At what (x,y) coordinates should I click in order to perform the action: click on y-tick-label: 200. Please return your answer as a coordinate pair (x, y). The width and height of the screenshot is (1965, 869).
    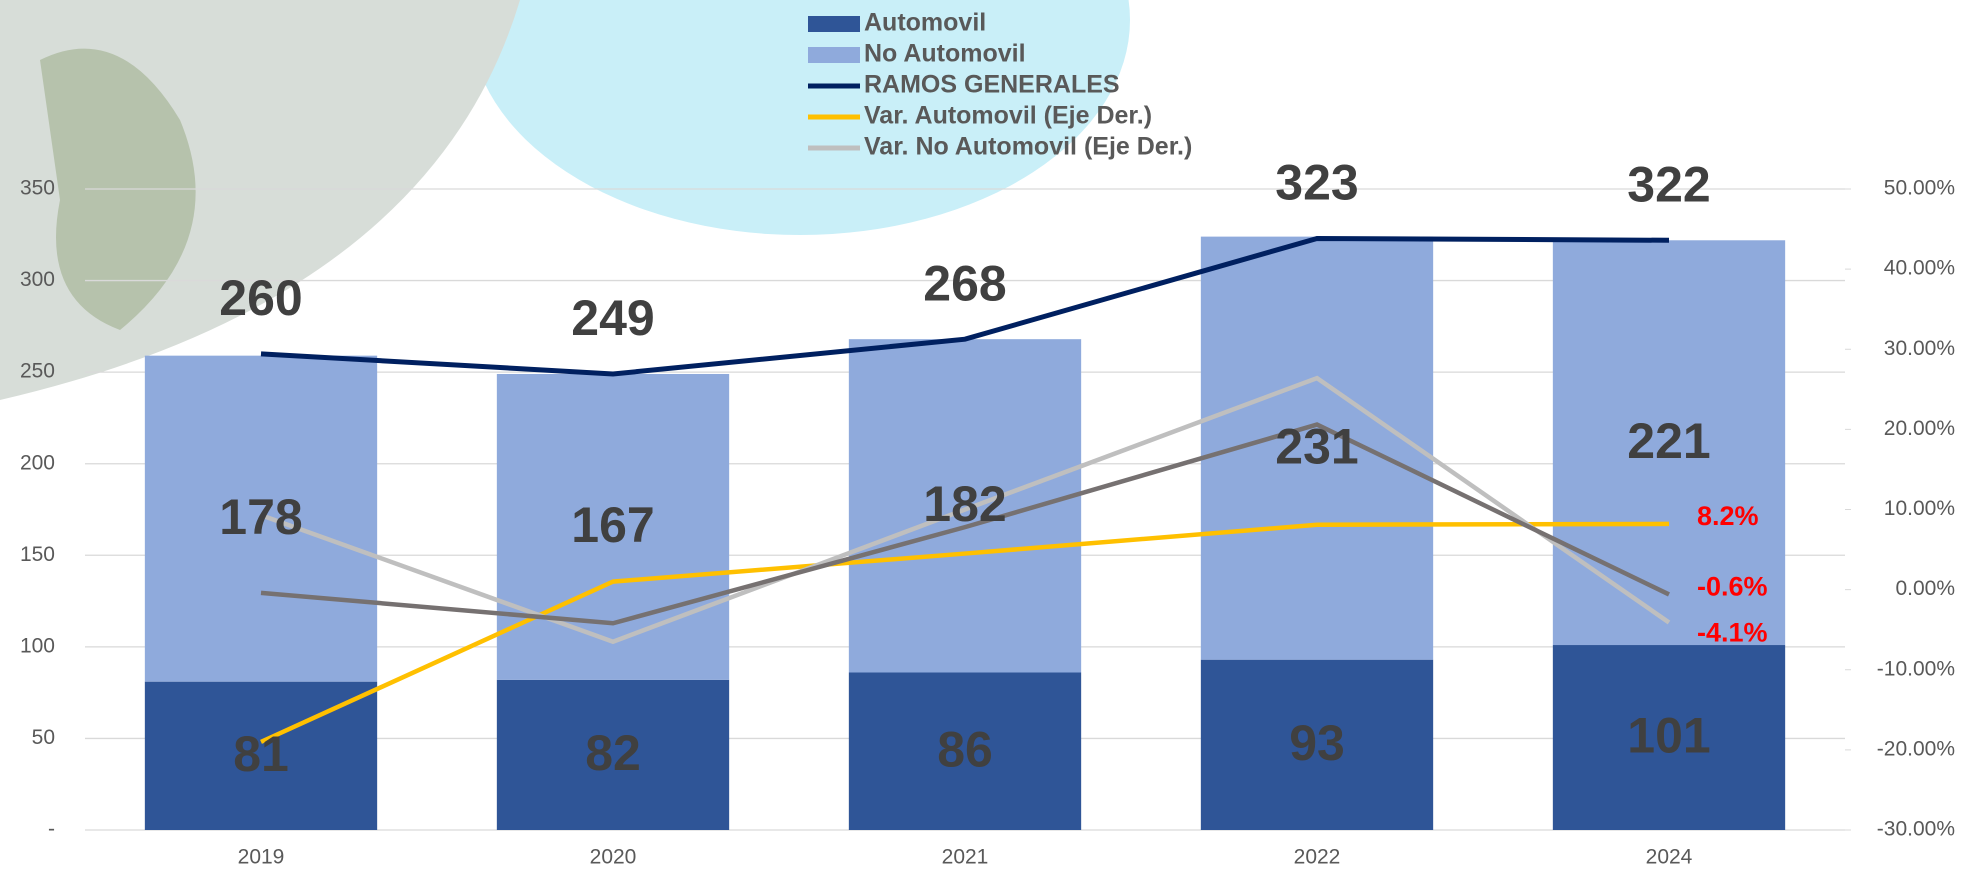
    Looking at the image, I should click on (37, 462).